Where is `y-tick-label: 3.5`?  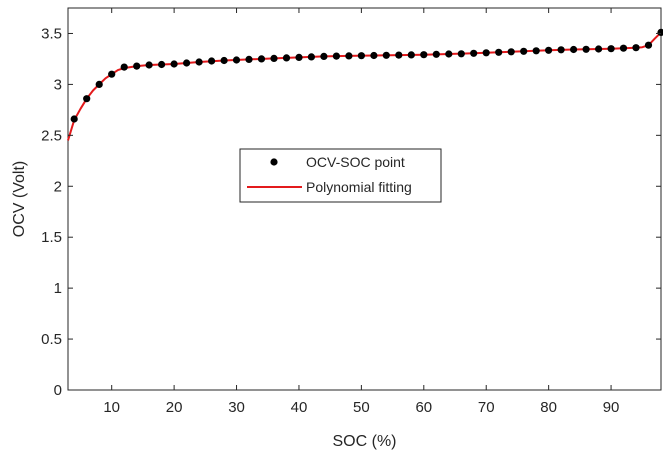 y-tick-label: 3.5 is located at coordinates (51, 33).